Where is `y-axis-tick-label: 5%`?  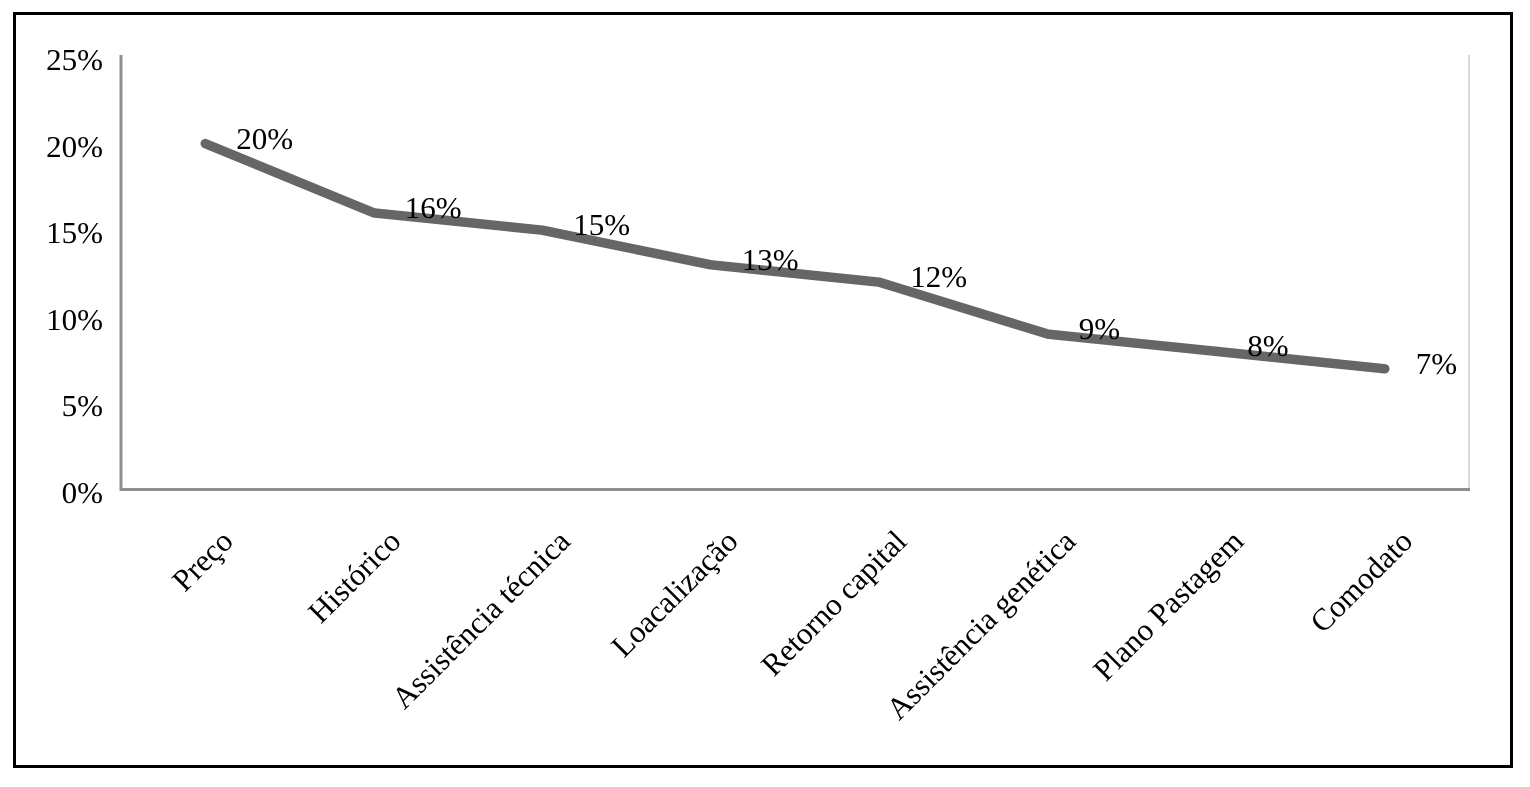
y-axis-tick-label: 5% is located at coordinates (82, 406).